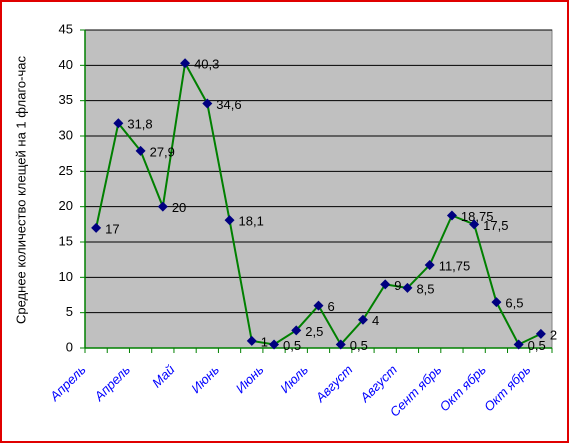  Describe the element at coordinates (66, 240) in the screenshot. I see `y-tick-label: 15` at that location.